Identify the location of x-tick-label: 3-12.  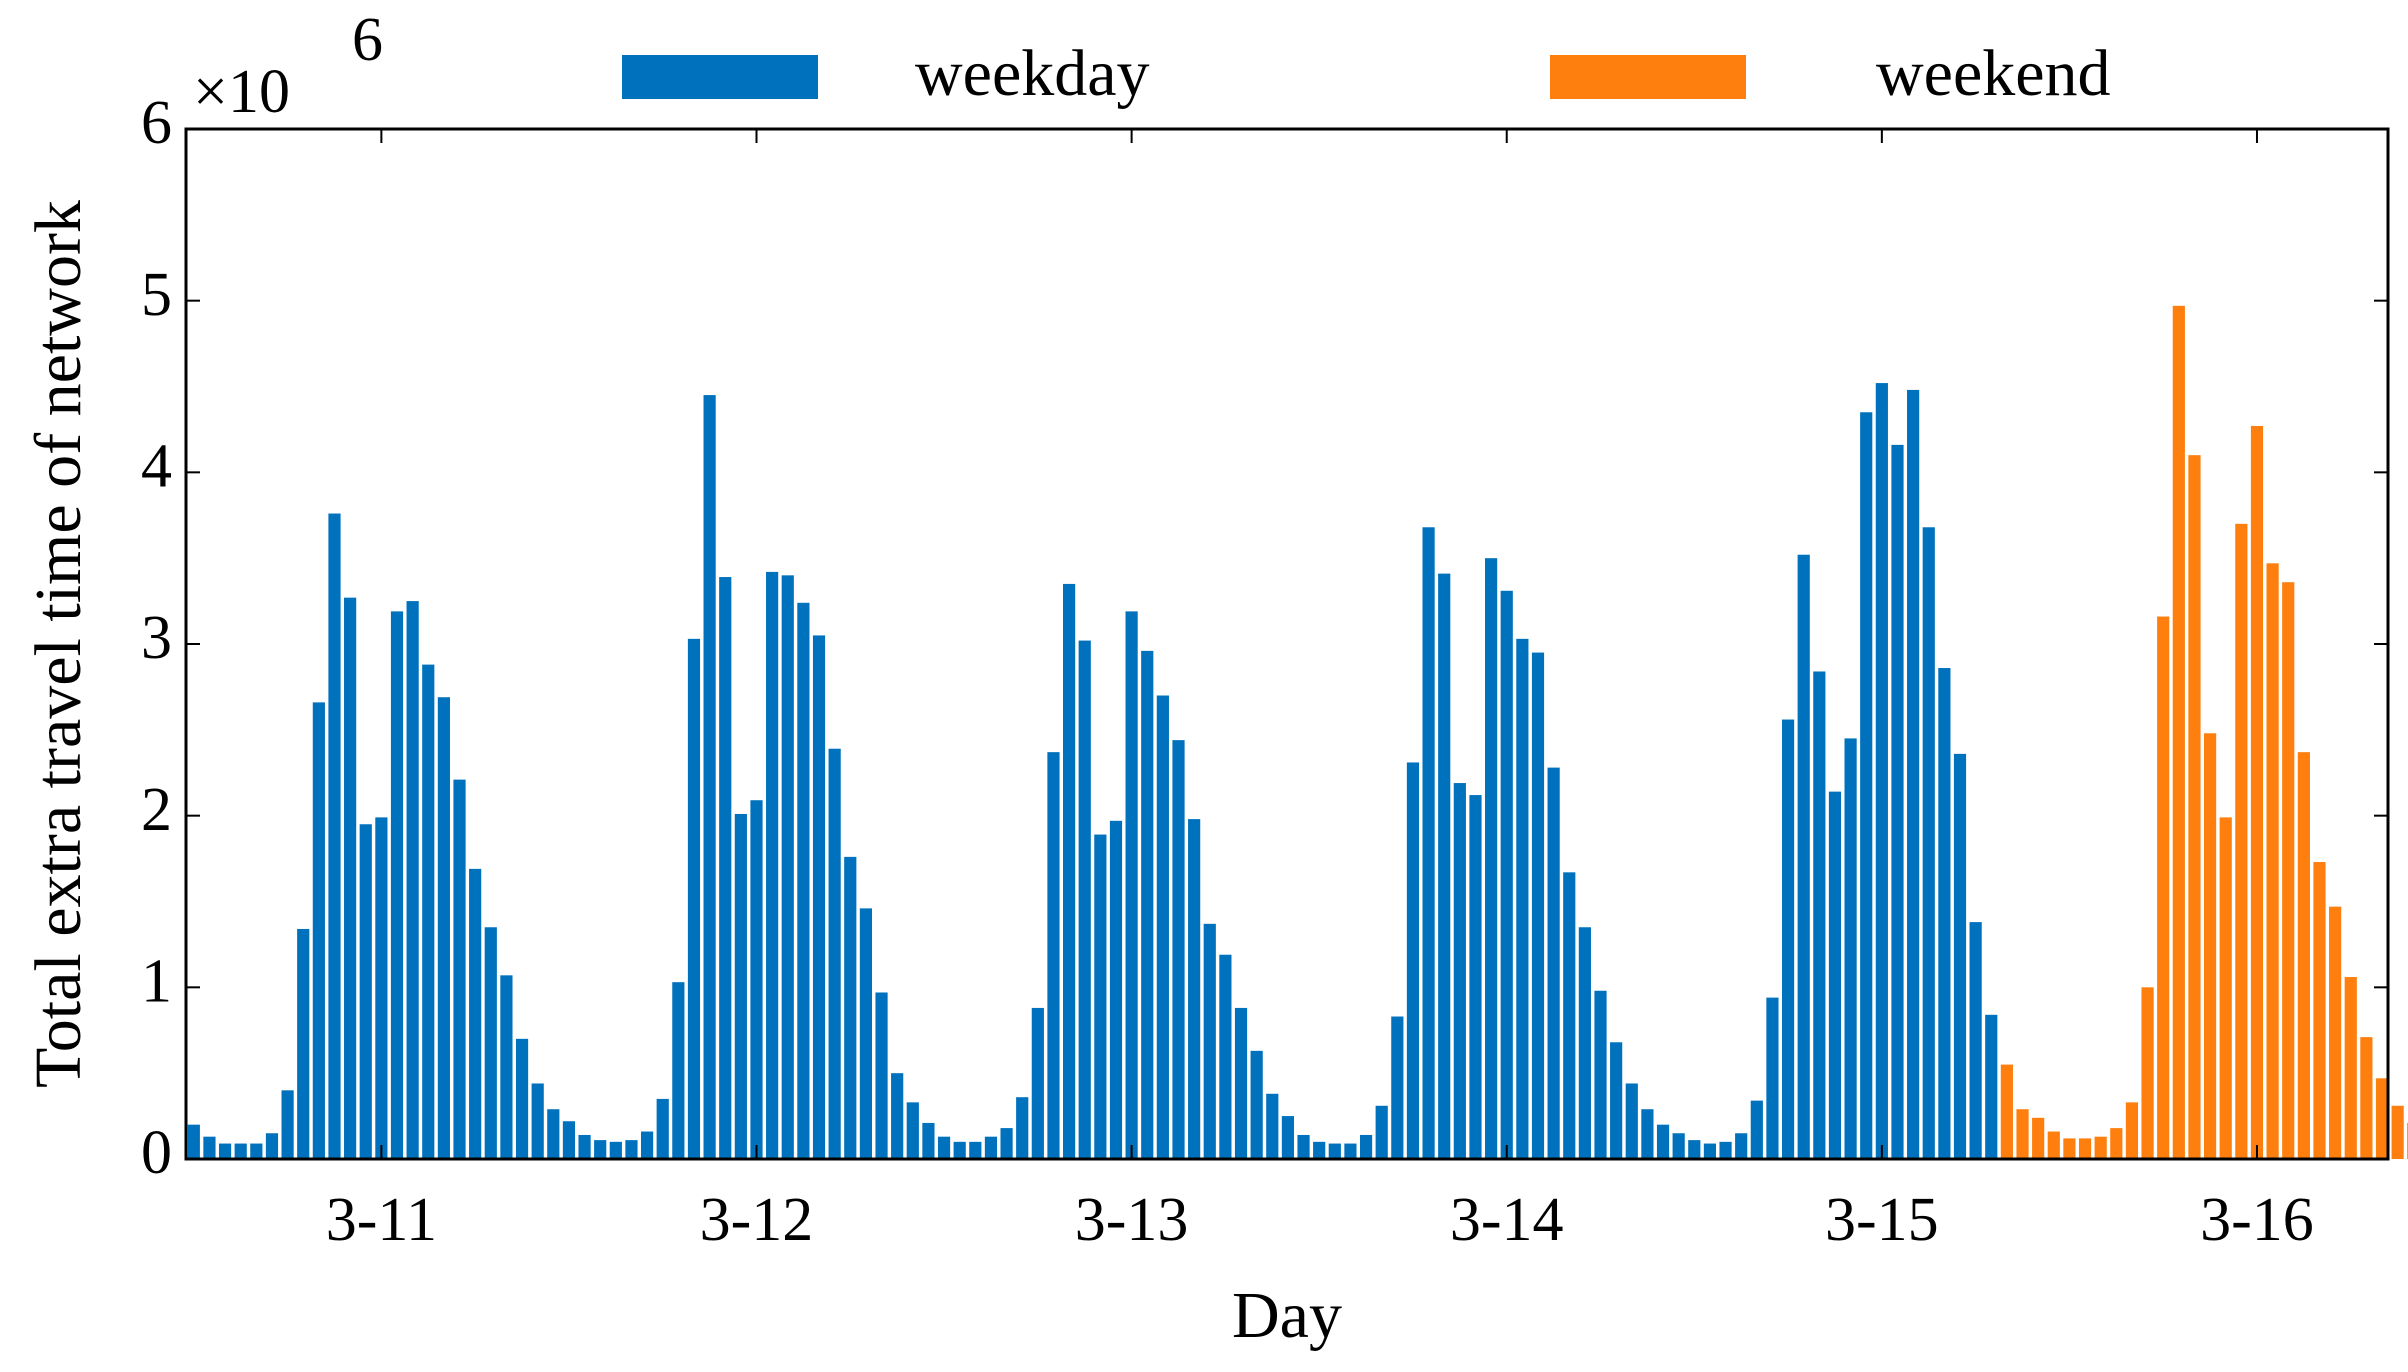
(757, 1220).